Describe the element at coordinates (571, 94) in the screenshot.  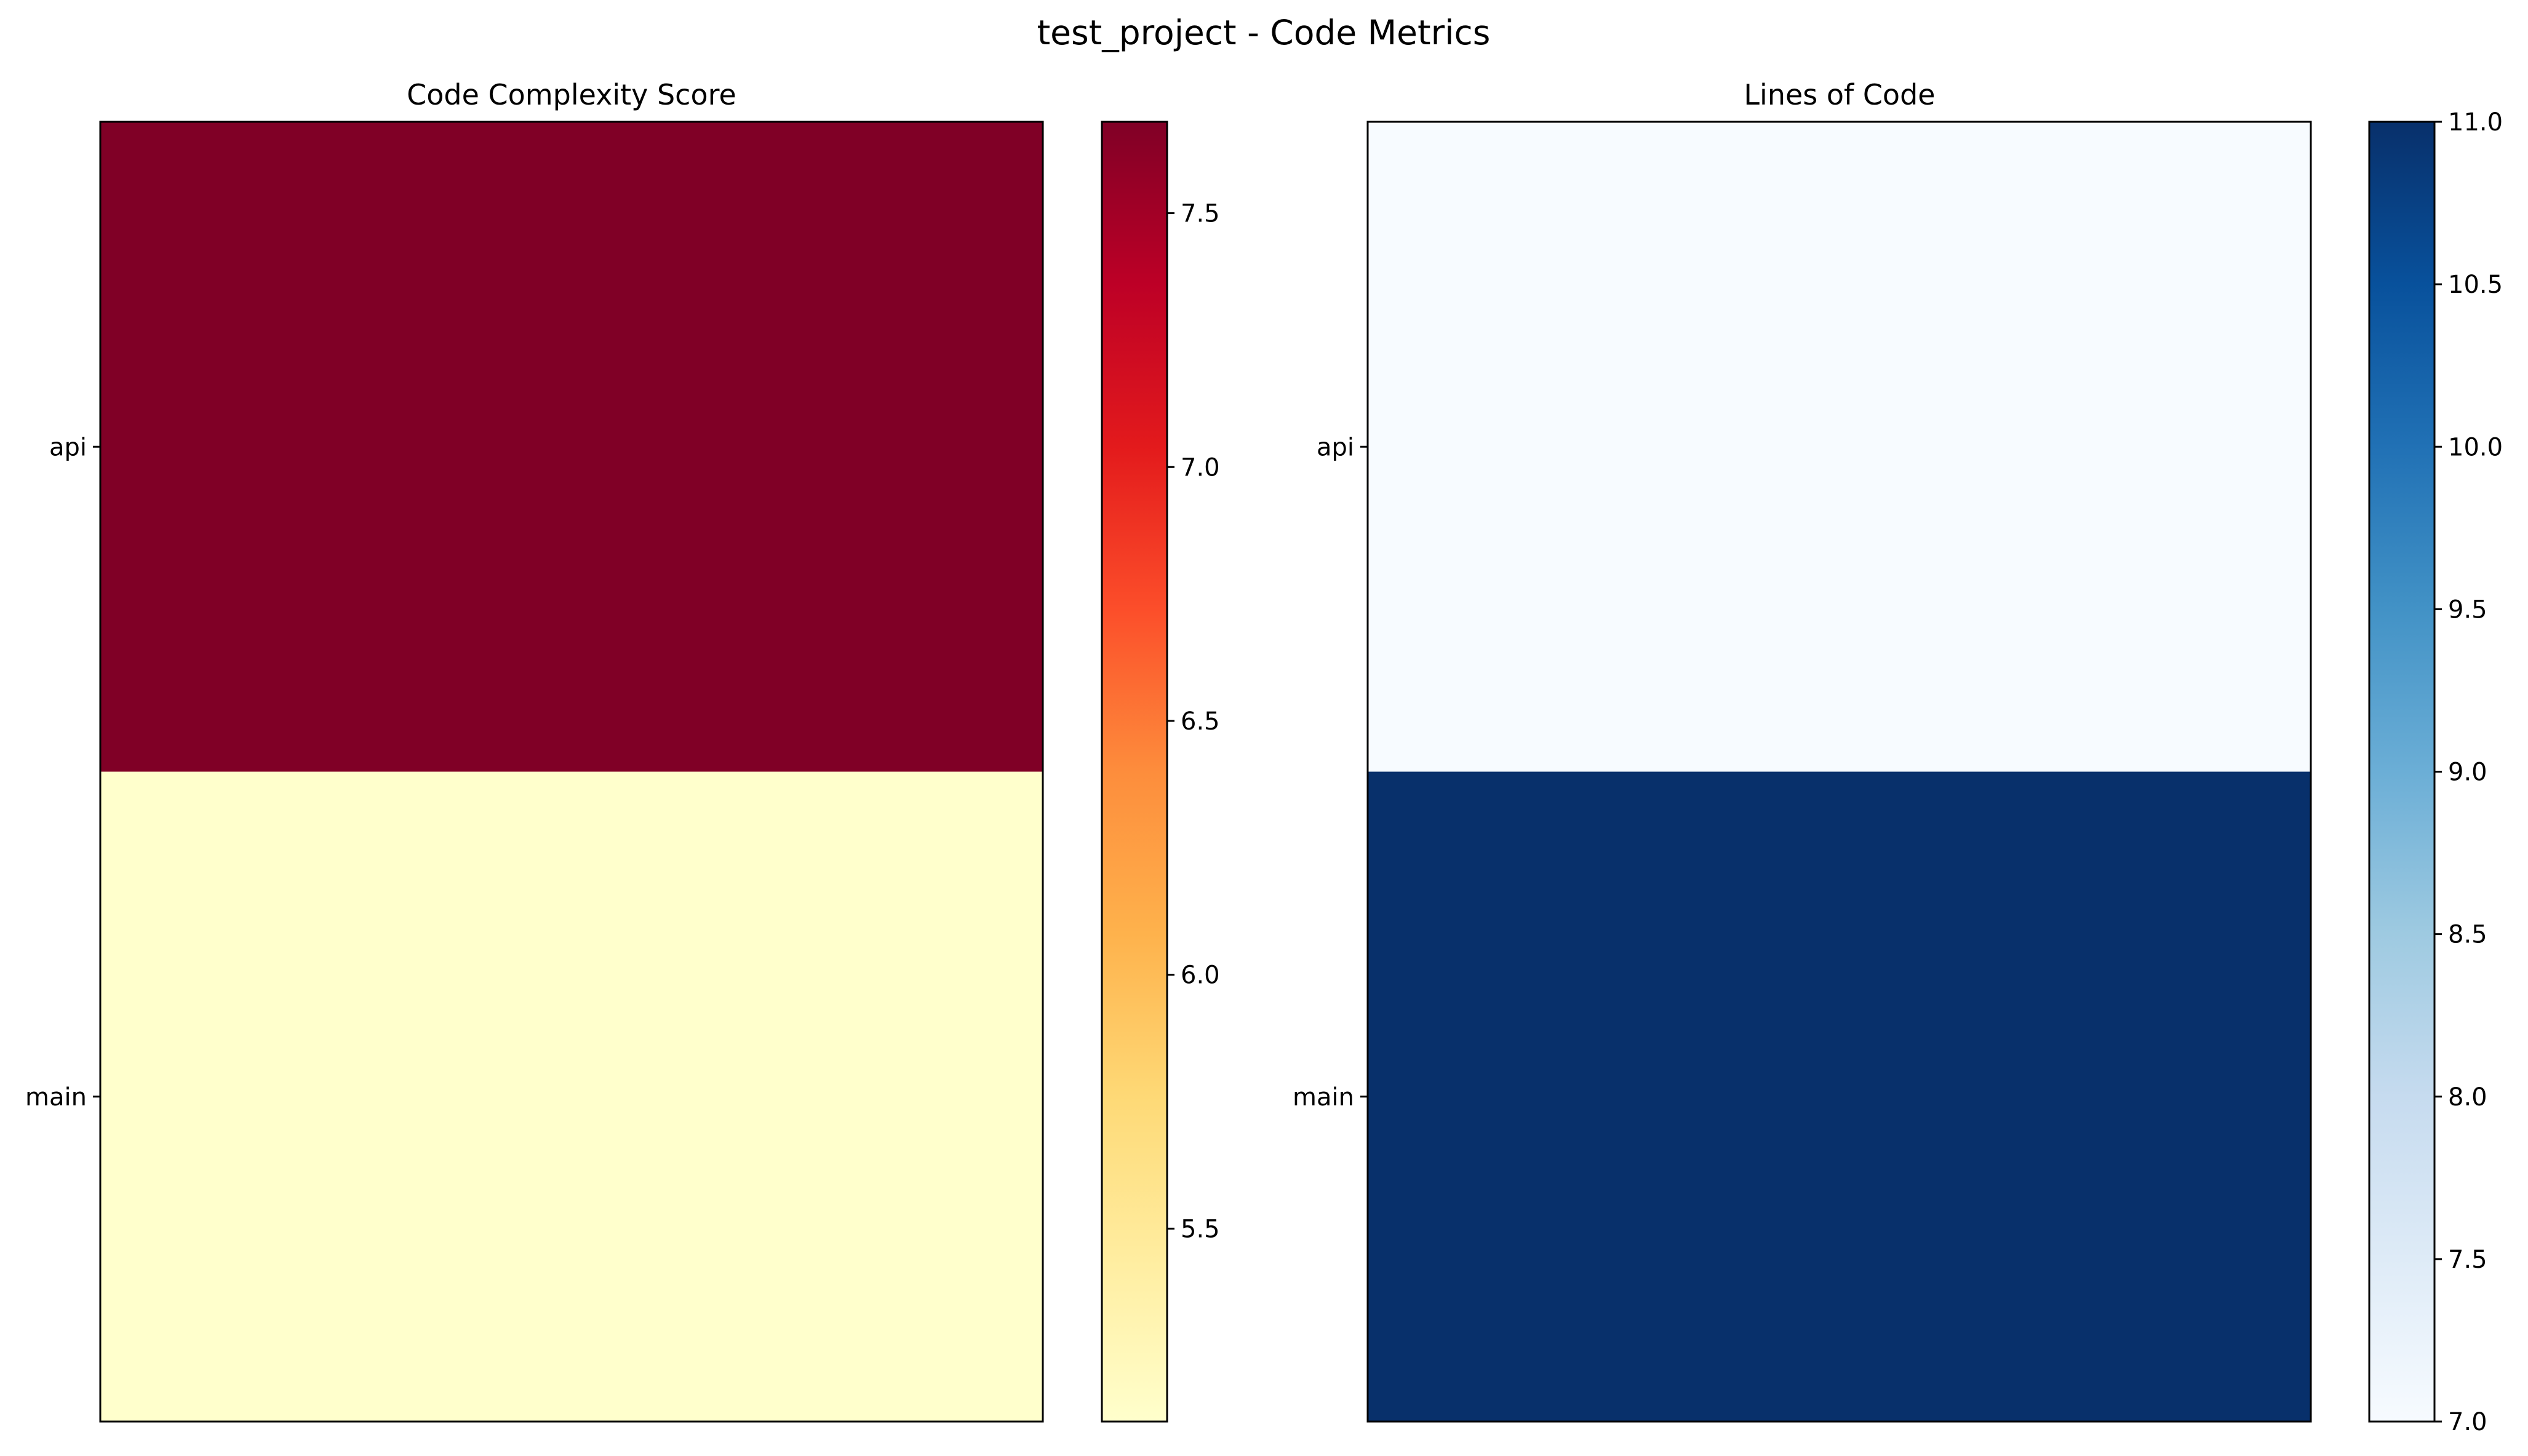
I see `complexity-chart-title: Code Complexity Score` at that location.